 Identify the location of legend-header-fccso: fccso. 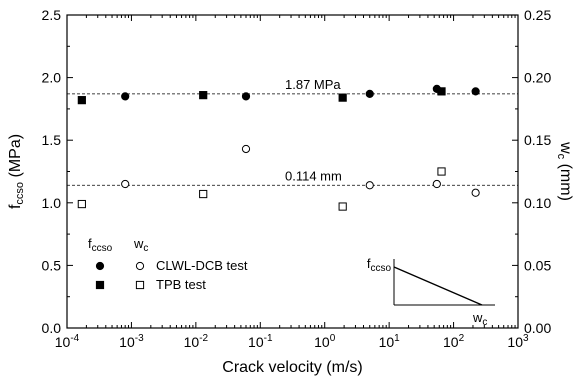
(100, 245).